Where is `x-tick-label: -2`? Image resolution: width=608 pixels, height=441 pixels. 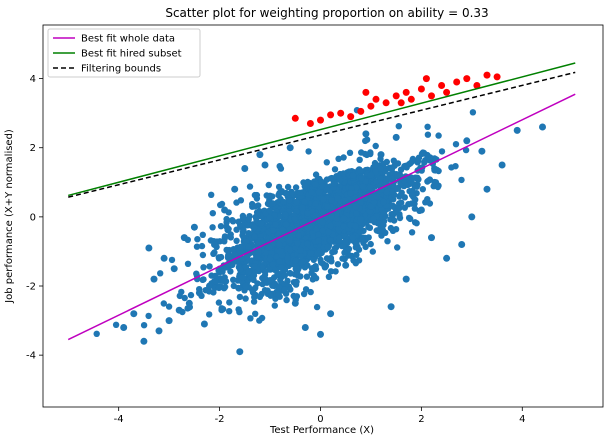 x-tick-label: -2 is located at coordinates (220, 419).